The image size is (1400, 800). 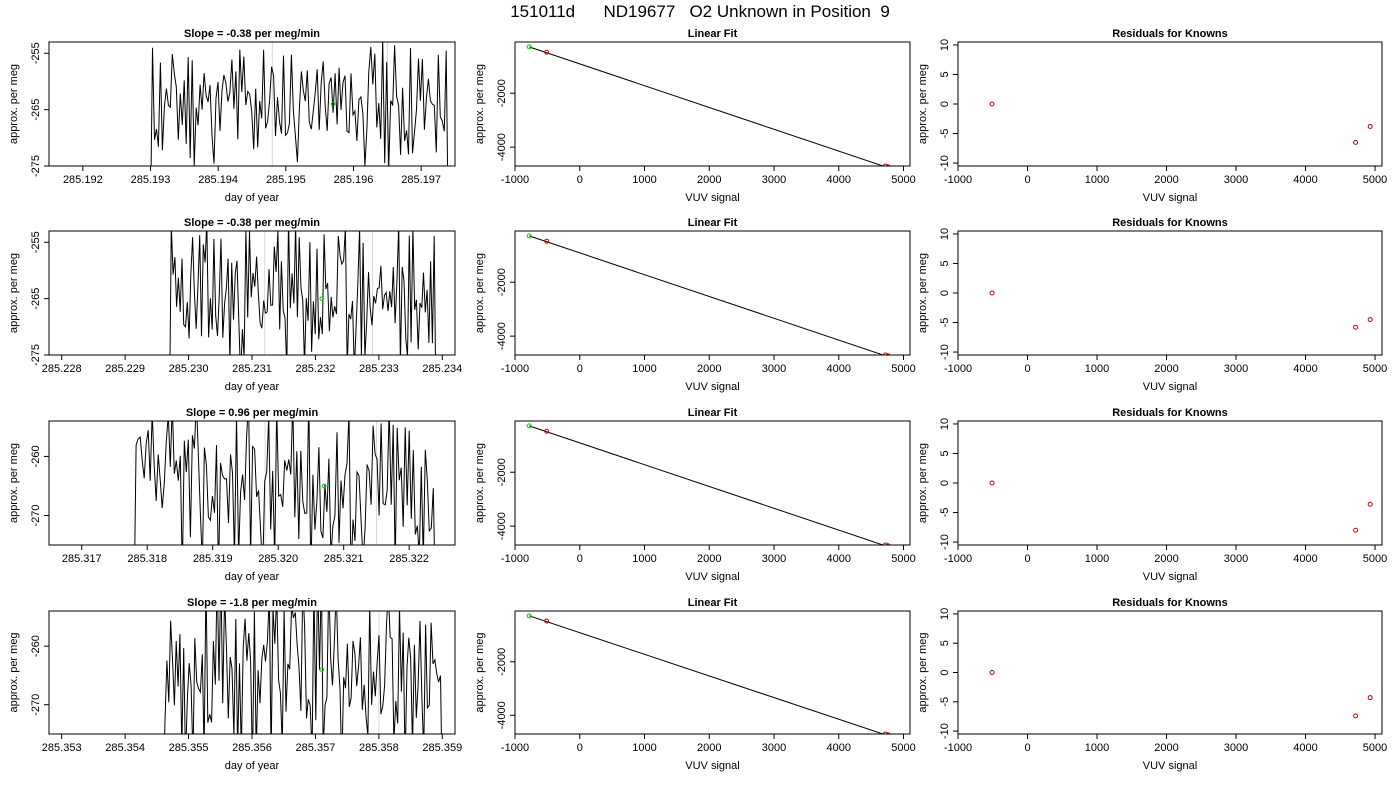 I want to click on x-tick-label: 285.356, so click(x=252, y=748).